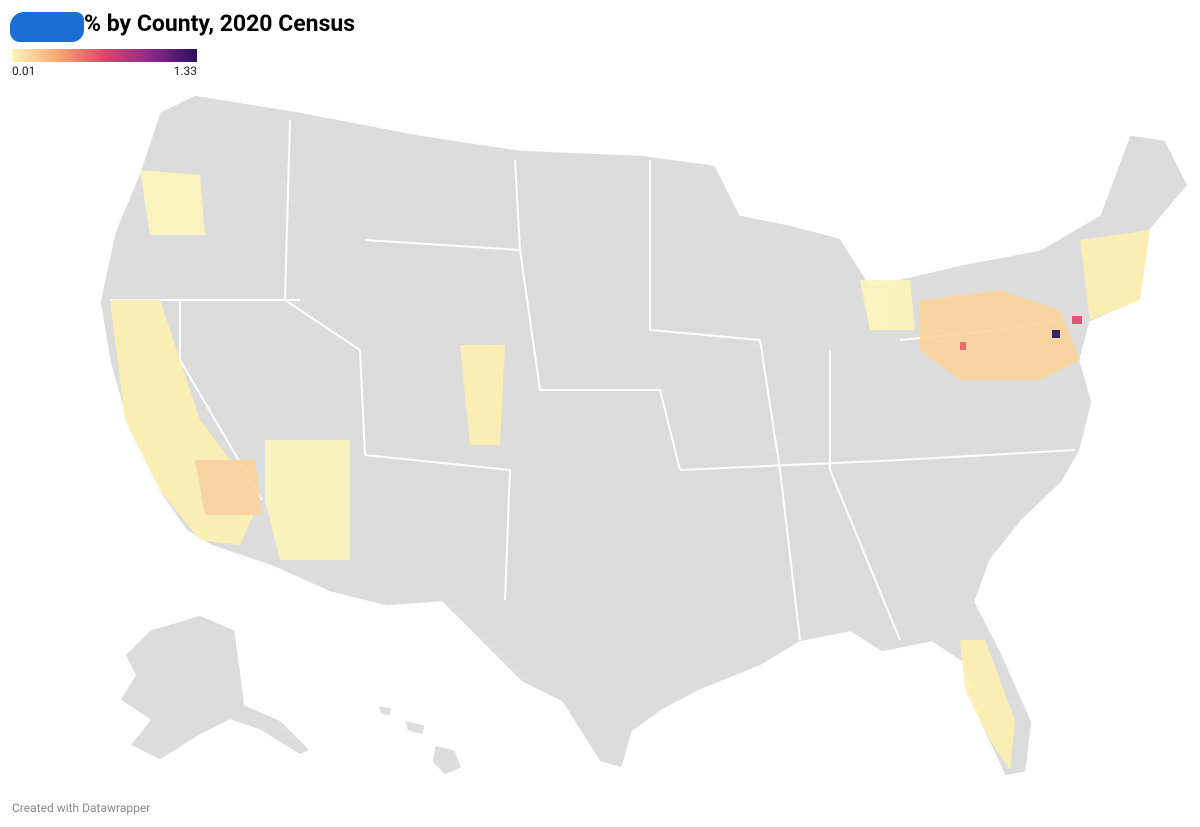 Image resolution: width=1200 pixels, height=827 pixels. Describe the element at coordinates (185, 71) in the screenshot. I see `legend-max: 1.33` at that location.